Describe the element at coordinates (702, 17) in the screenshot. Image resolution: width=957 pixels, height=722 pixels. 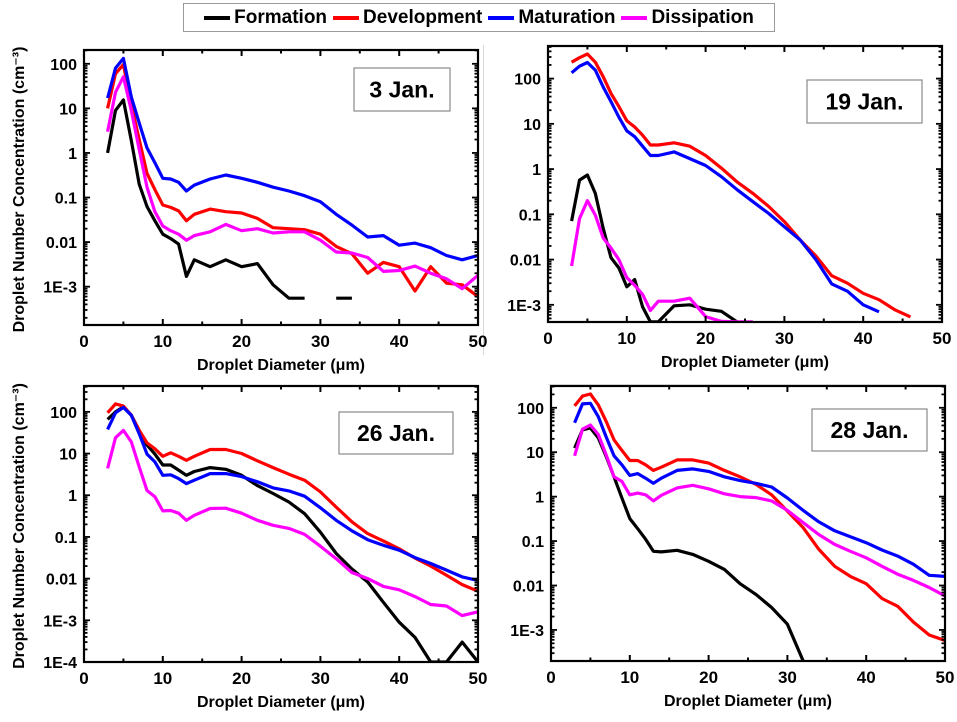
I see `legend-label: Dissipation` at that location.